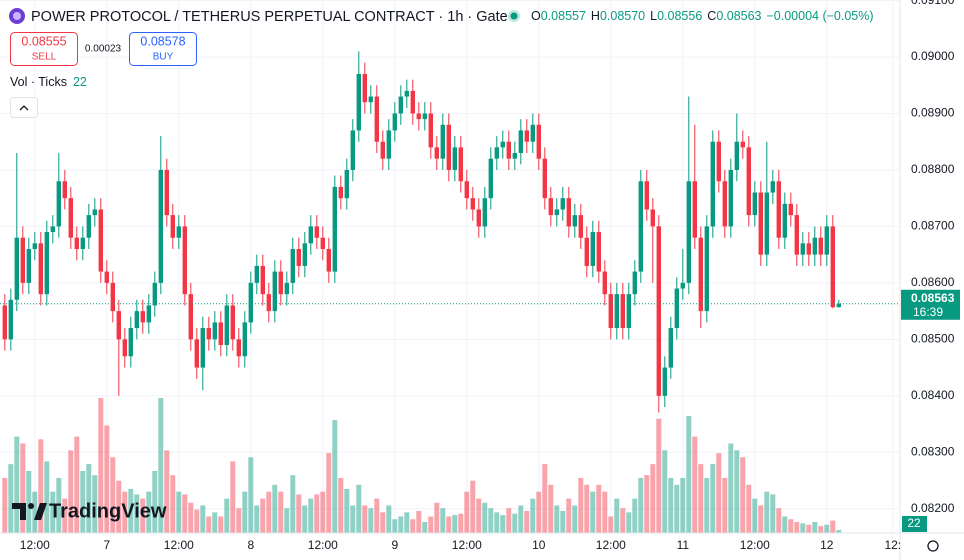  I want to click on buy-box, so click(163, 49).